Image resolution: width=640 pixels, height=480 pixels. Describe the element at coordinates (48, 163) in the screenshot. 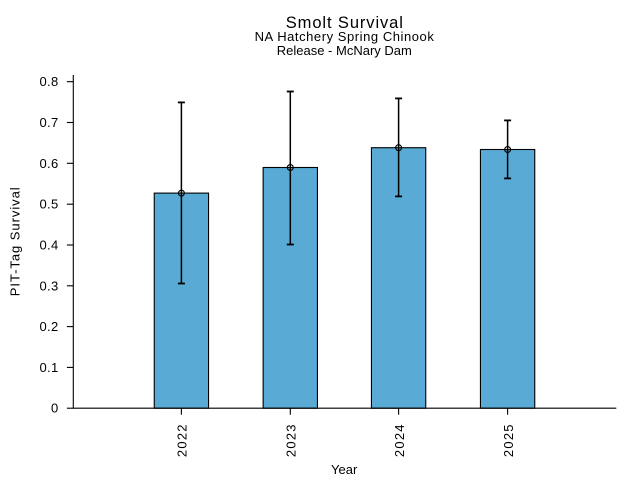

I see `svg-text: 0.6` at that location.